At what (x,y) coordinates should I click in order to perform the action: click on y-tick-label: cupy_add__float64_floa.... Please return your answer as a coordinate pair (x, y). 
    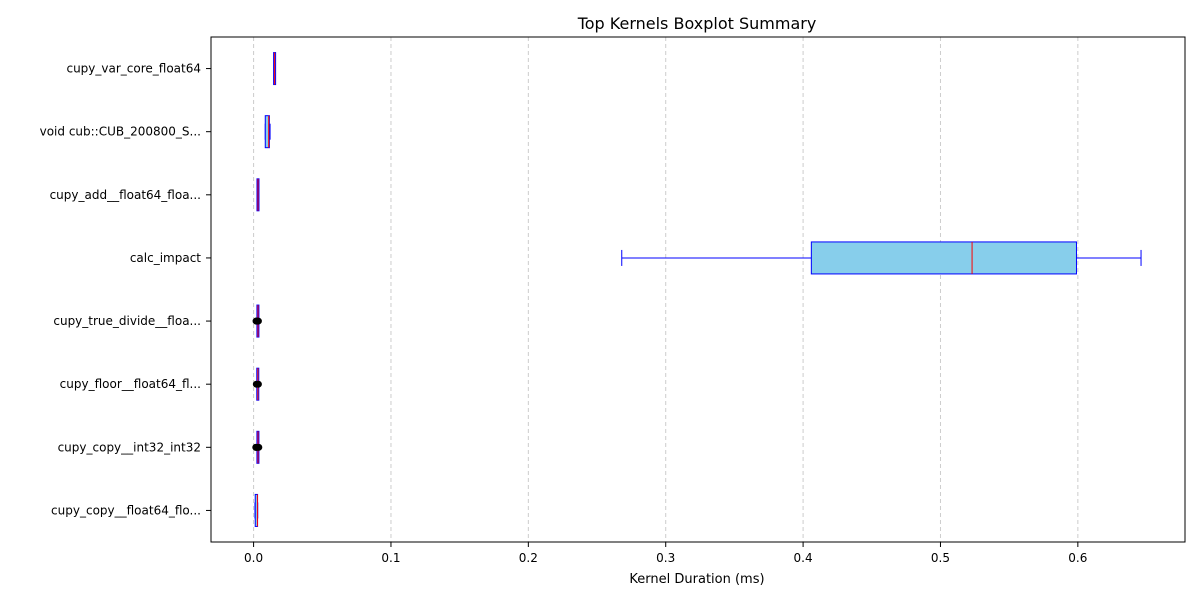
    Looking at the image, I should click on (125, 195).